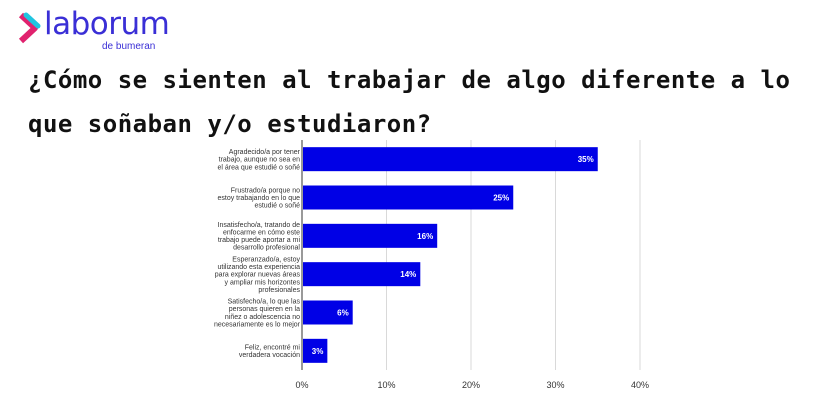 The width and height of the screenshot is (839, 402). I want to click on category-label-line: desarrollo profesional, so click(266, 248).